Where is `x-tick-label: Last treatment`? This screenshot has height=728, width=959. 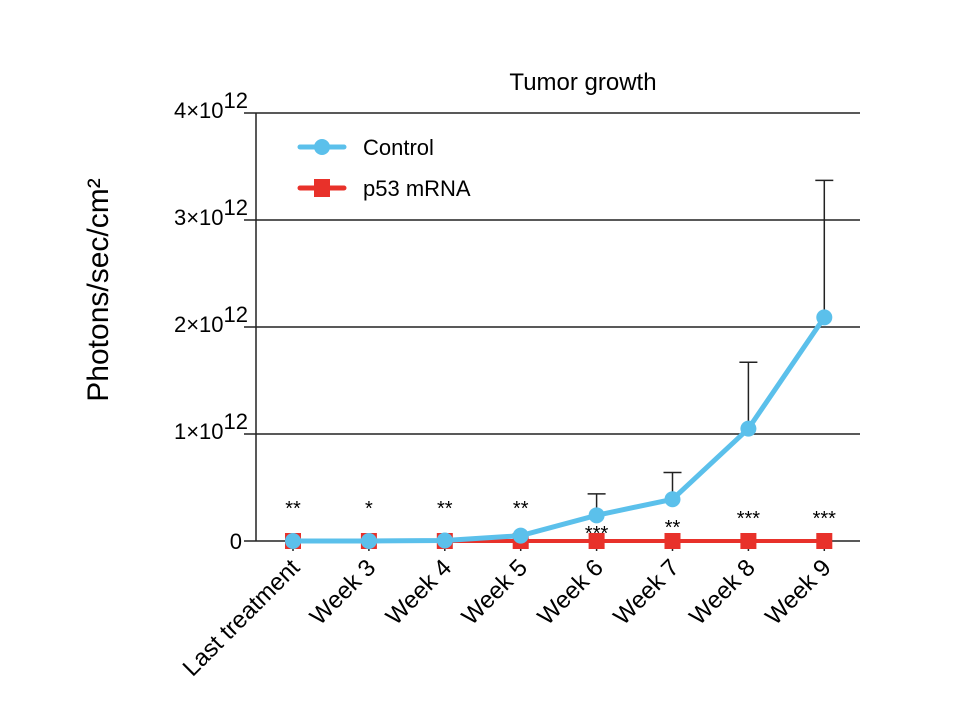 x-tick-label: Last treatment is located at coordinates (242, 618).